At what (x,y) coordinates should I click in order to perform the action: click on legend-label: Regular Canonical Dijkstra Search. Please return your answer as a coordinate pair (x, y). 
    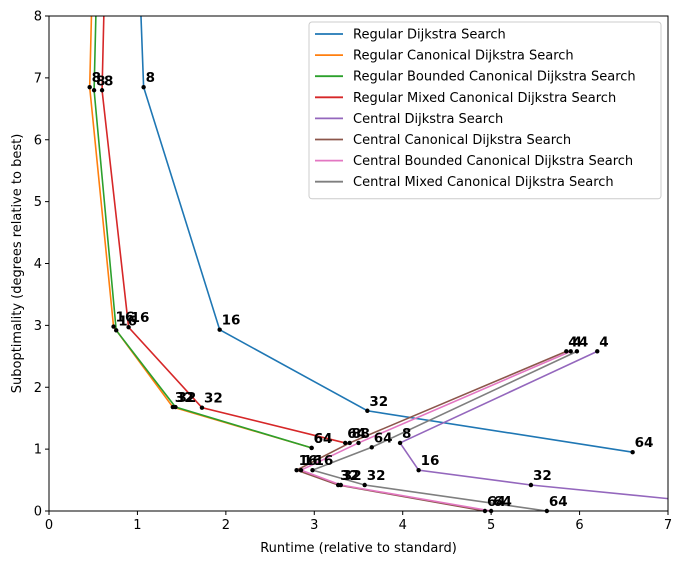
    Looking at the image, I should click on (463, 56).